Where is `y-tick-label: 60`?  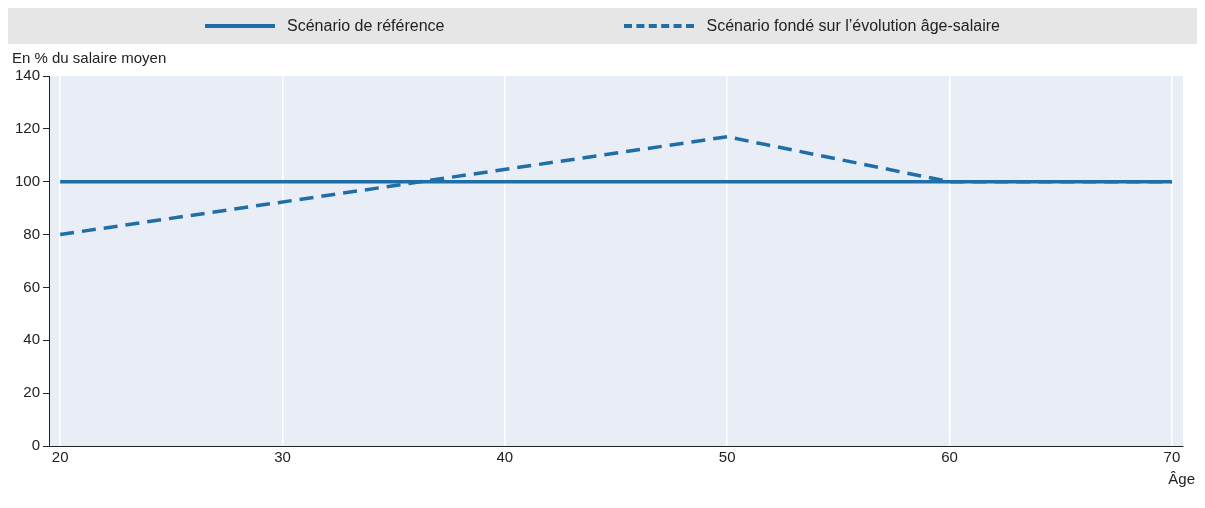 y-tick-label: 60 is located at coordinates (32, 286).